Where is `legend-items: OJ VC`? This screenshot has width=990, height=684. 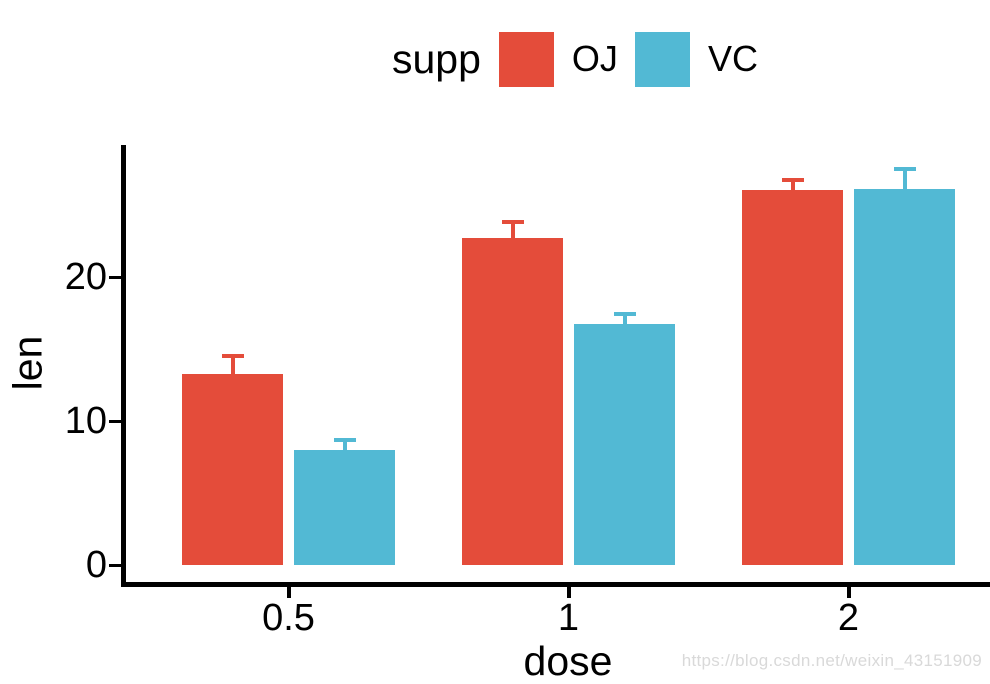
legend-items: OJ VC is located at coordinates (628, 59).